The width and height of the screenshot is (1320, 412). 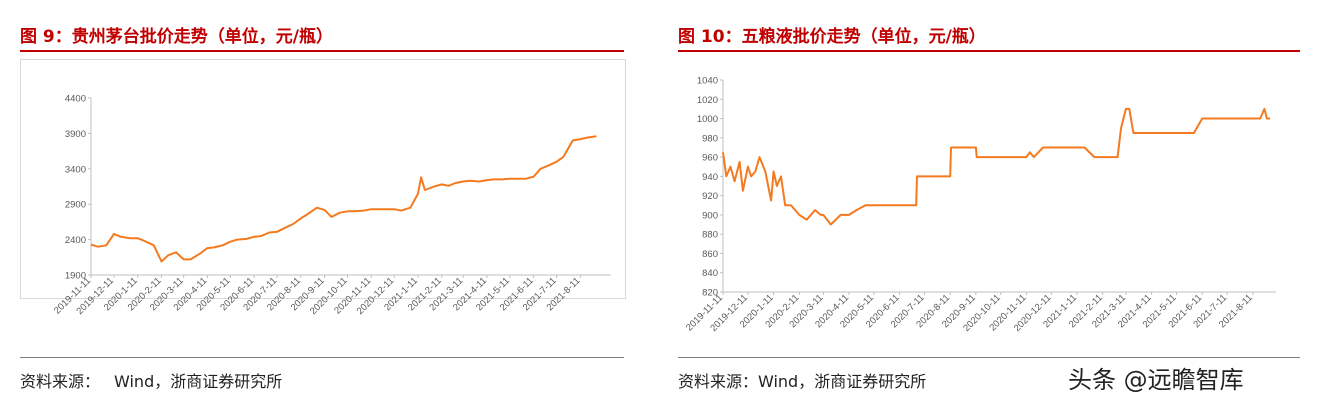 What do you see at coordinates (710, 196) in the screenshot?
I see `y-tick-label: 920` at bounding box center [710, 196].